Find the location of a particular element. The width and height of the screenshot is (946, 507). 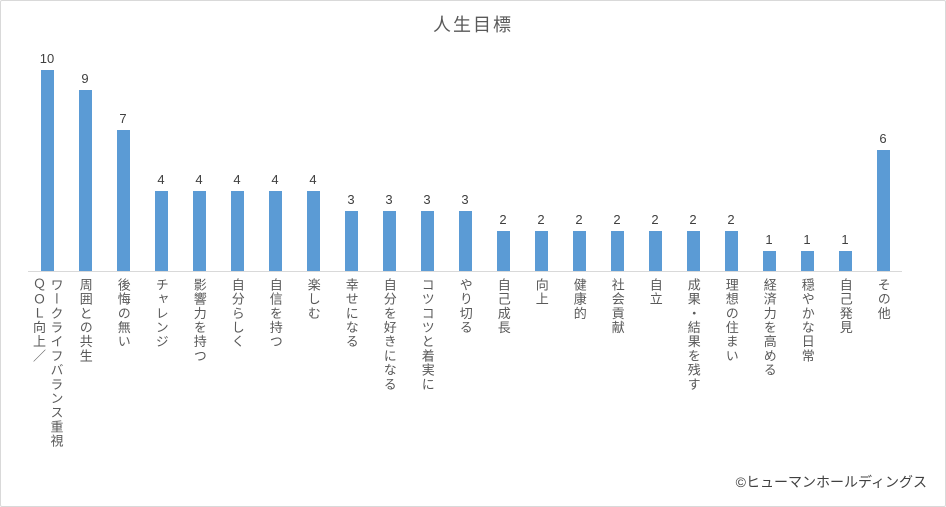

category-slot: 自己発見 is located at coordinates (845, 391).